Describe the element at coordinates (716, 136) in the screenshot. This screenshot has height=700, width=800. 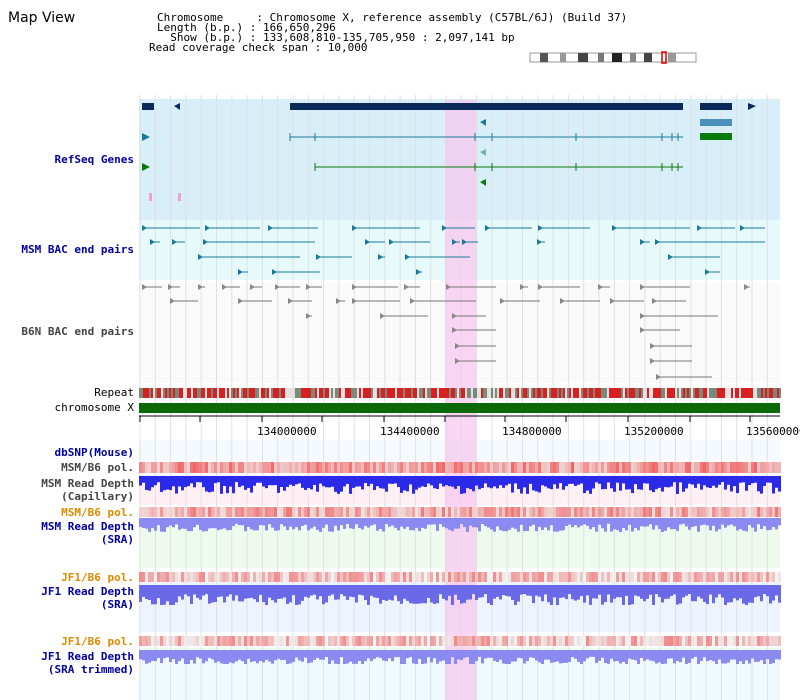
I see `gene-block` at that location.